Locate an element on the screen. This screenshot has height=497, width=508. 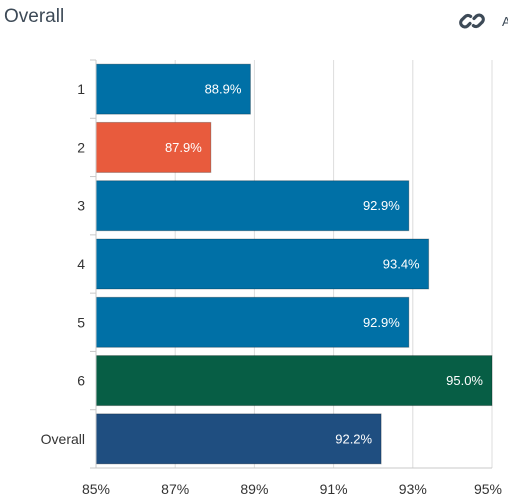
category-label: 1 is located at coordinates (81, 89).